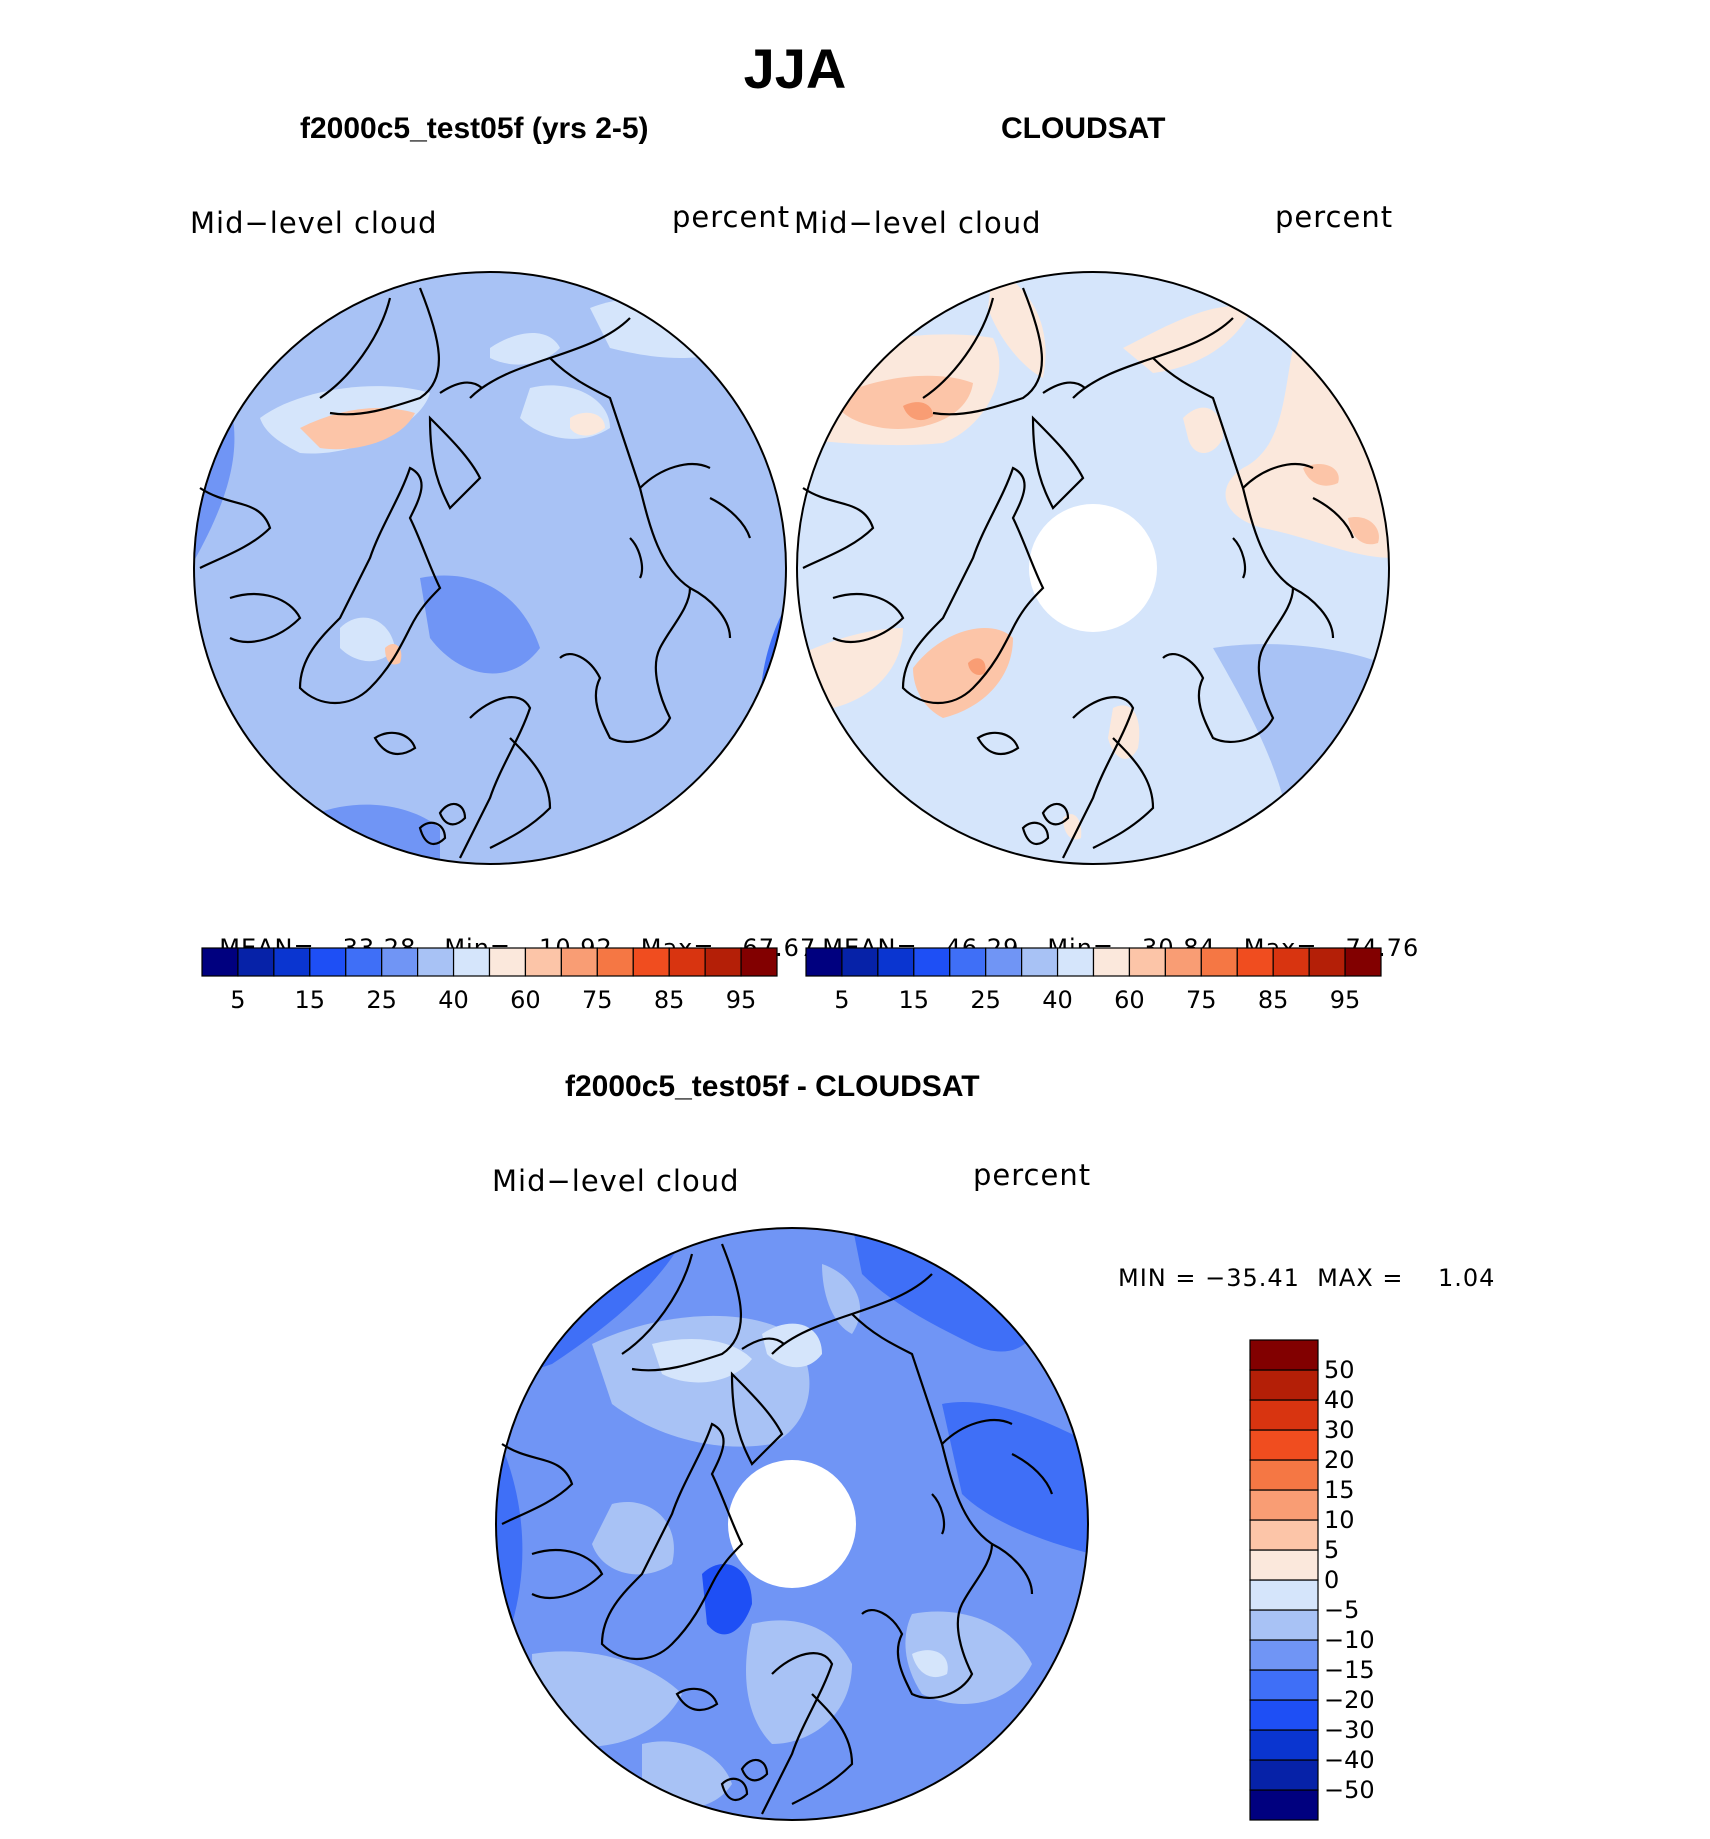  I want to click on map-difference-region-deepest-center, so click(727, 1599).